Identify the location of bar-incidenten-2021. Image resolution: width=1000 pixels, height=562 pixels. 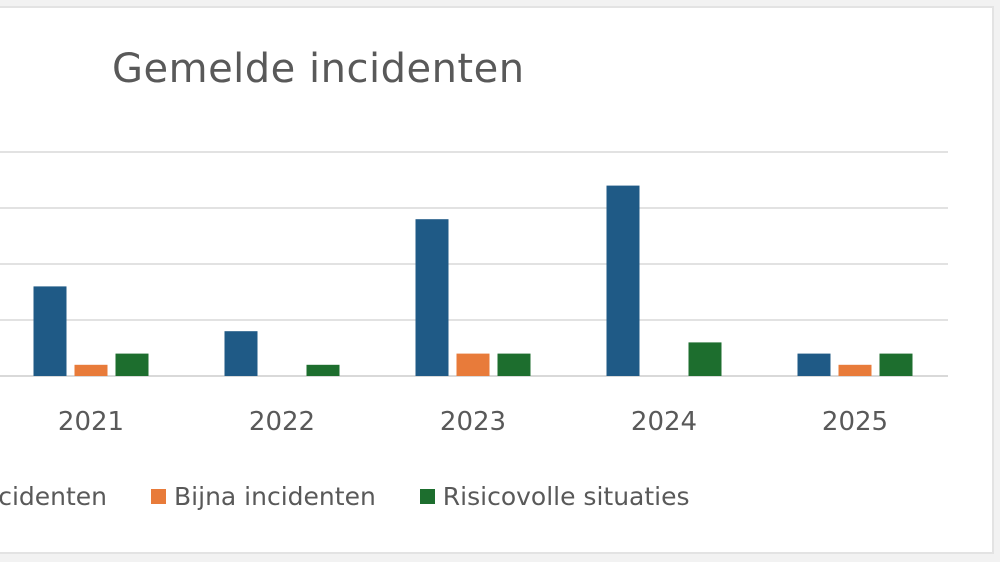
(50, 331).